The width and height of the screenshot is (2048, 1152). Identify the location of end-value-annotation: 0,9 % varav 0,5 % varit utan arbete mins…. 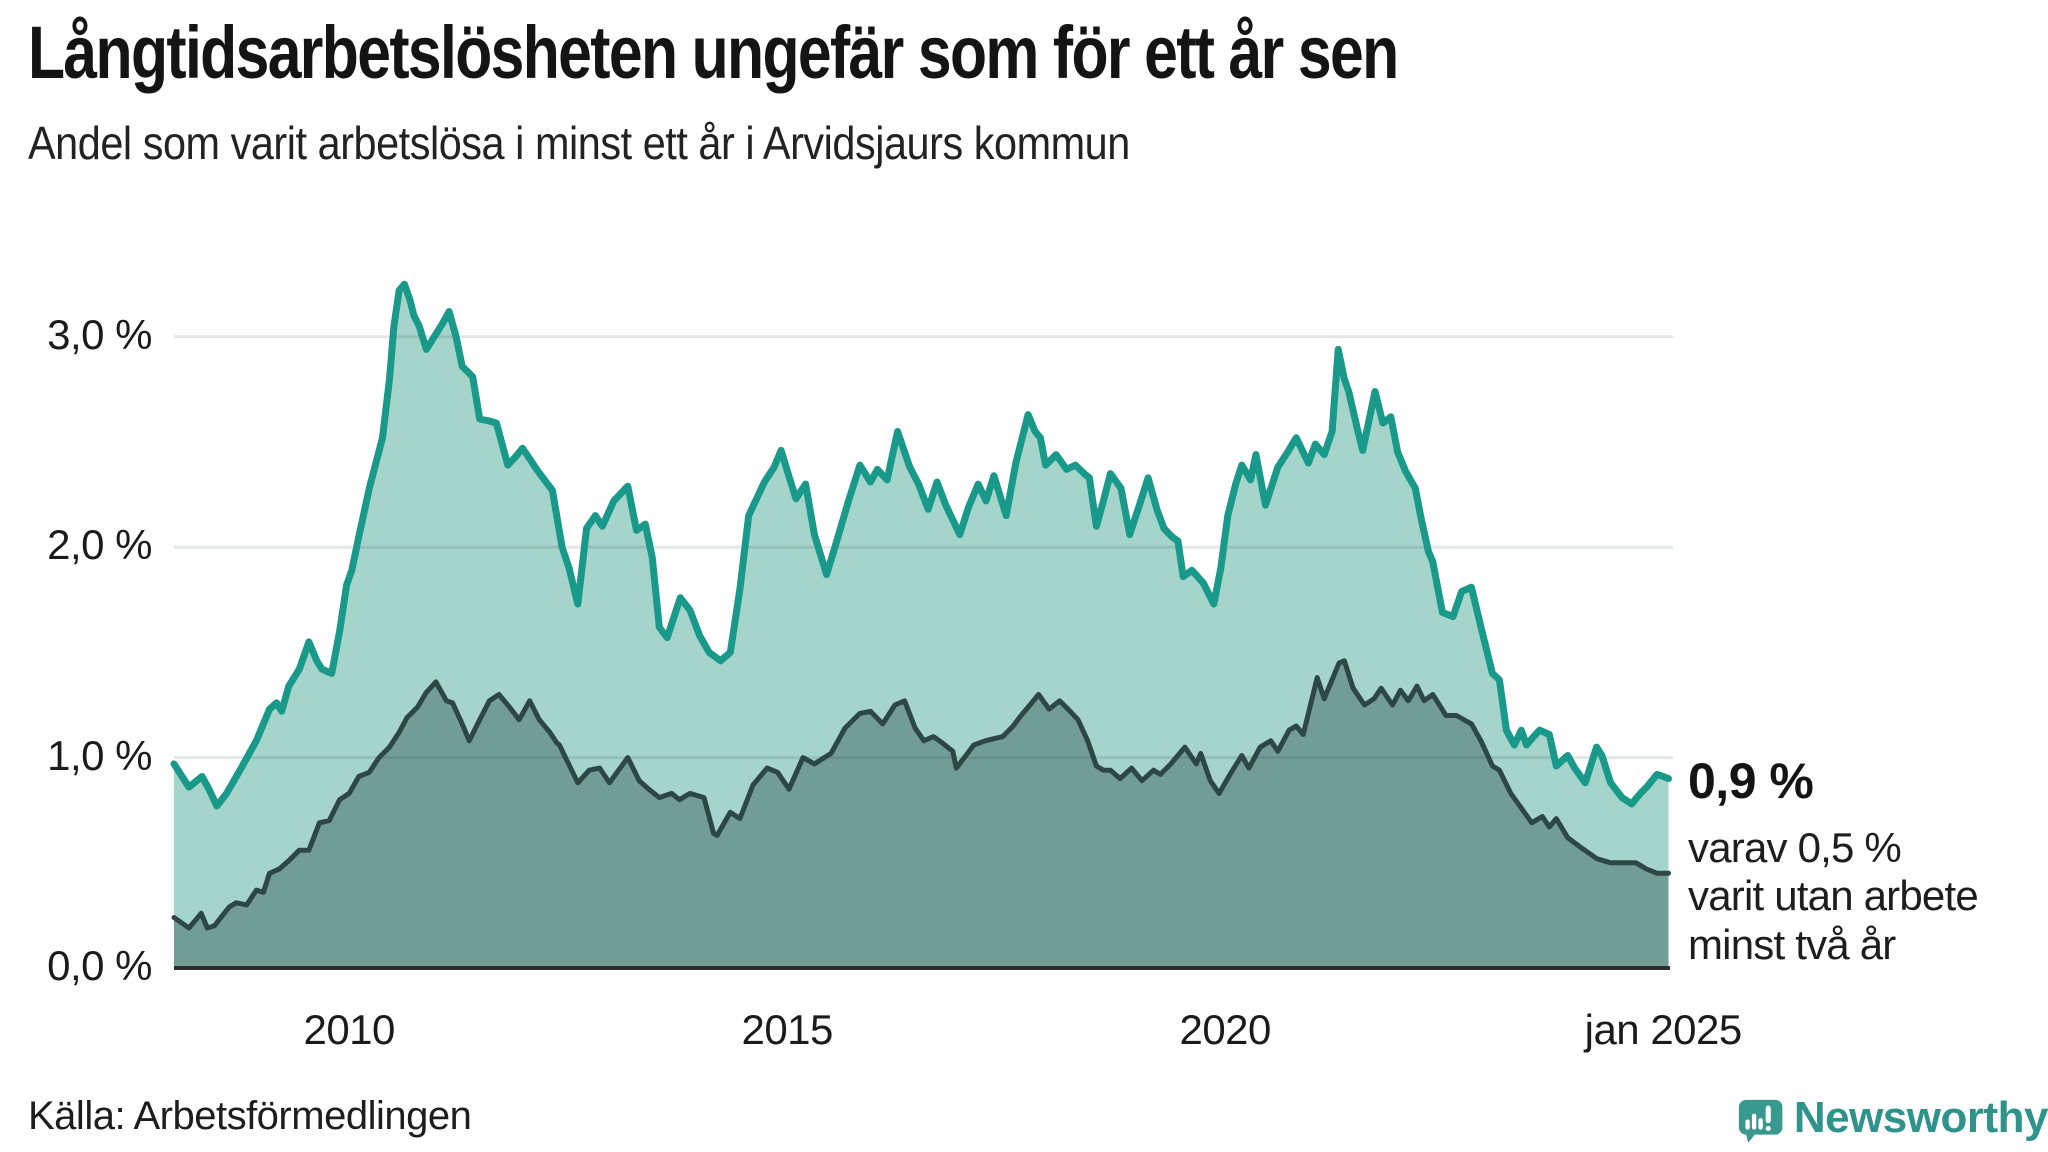
(1863, 860).